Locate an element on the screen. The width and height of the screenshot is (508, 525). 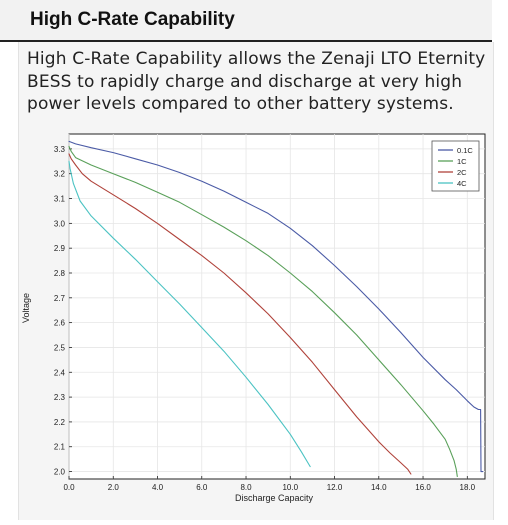
legend-label: 4C is located at coordinates (462, 183).